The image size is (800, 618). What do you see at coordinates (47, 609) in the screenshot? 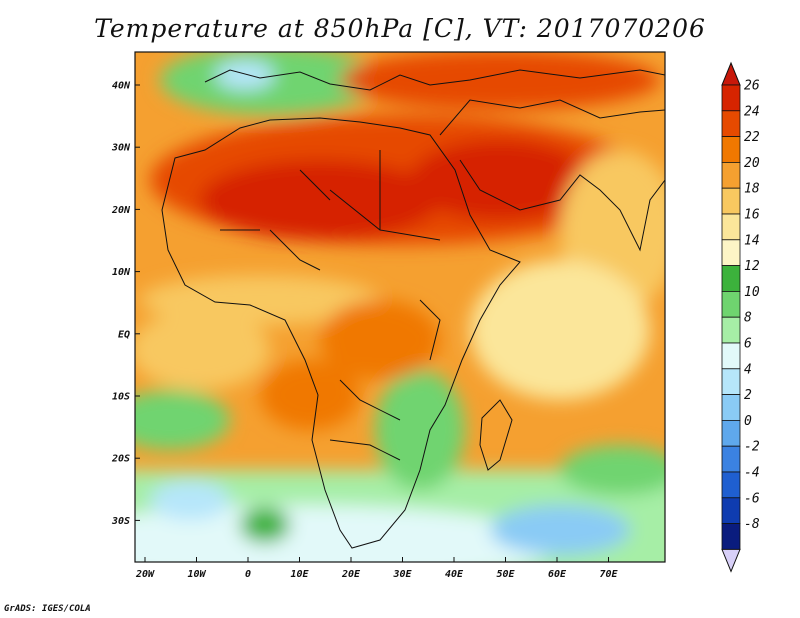
I see `credit-label: GrADS: IGES/COLA` at bounding box center [47, 609].